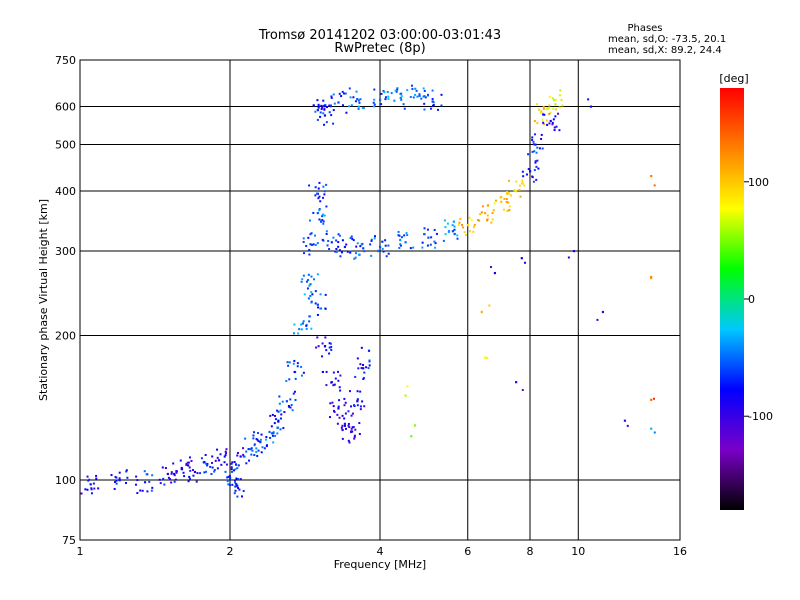 The width and height of the screenshot is (800, 600). I want to click on colorbar-tick-label: -100, so click(760, 416).